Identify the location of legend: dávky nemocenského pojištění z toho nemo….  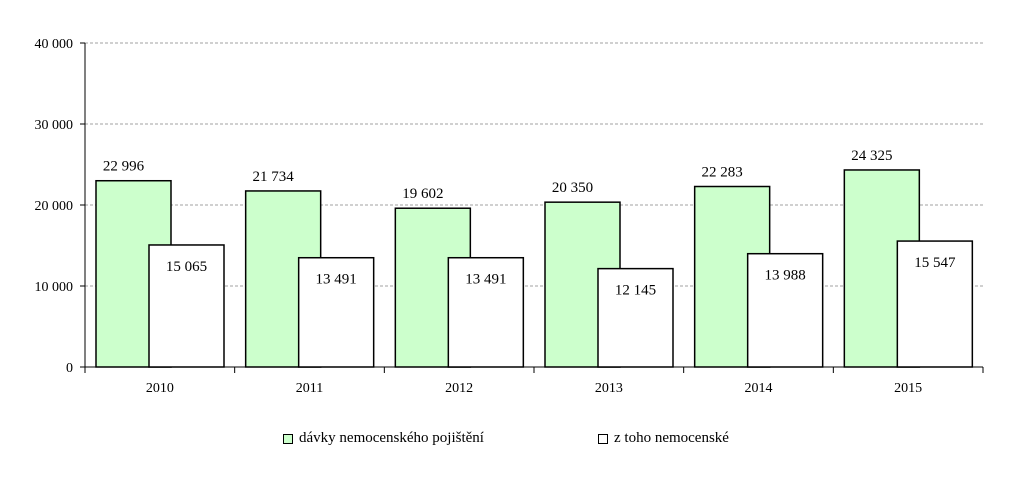
(511, 442).